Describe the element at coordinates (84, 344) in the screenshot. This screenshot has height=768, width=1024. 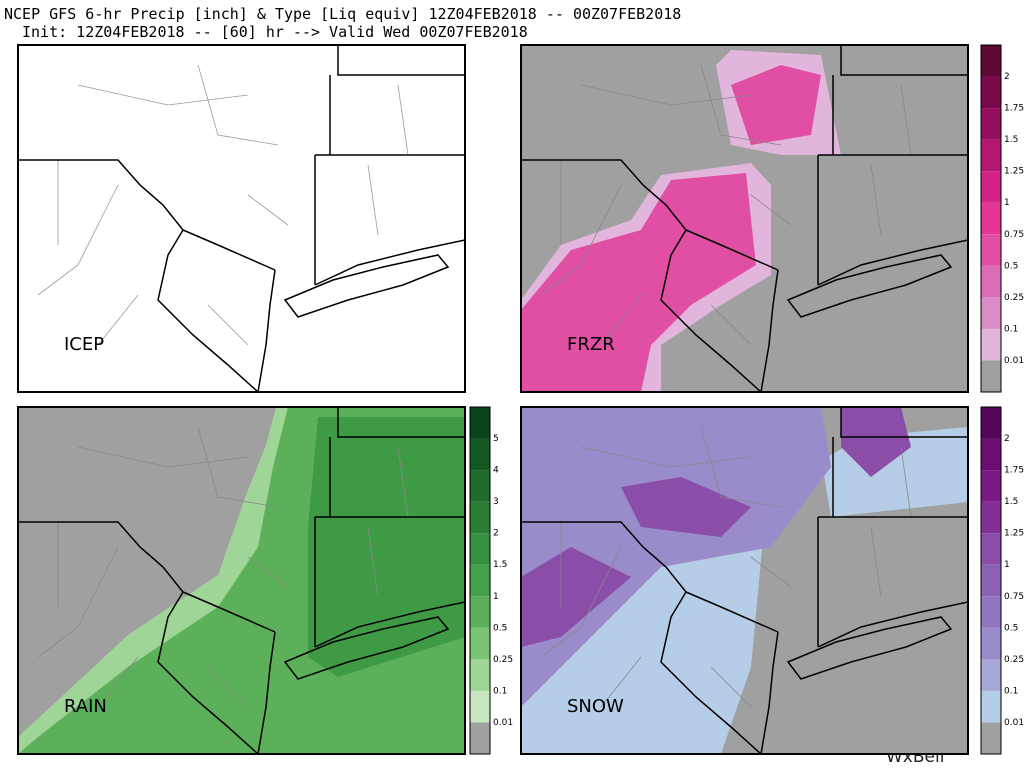
I see `panel-label: ICEP` at that location.